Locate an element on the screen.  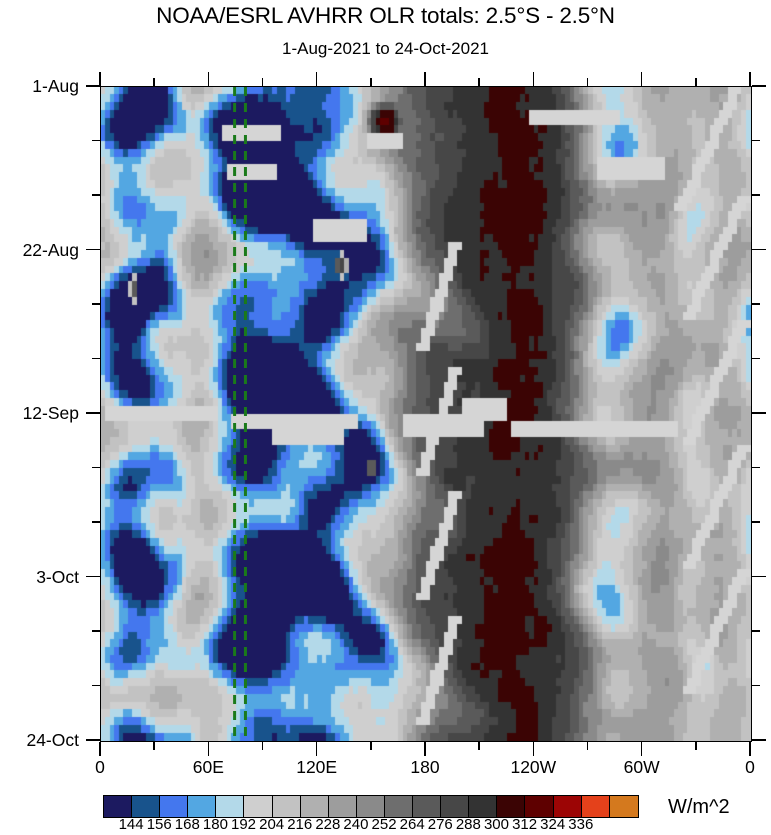
colorbar-tick-label-7: 228 is located at coordinates (328, 824).